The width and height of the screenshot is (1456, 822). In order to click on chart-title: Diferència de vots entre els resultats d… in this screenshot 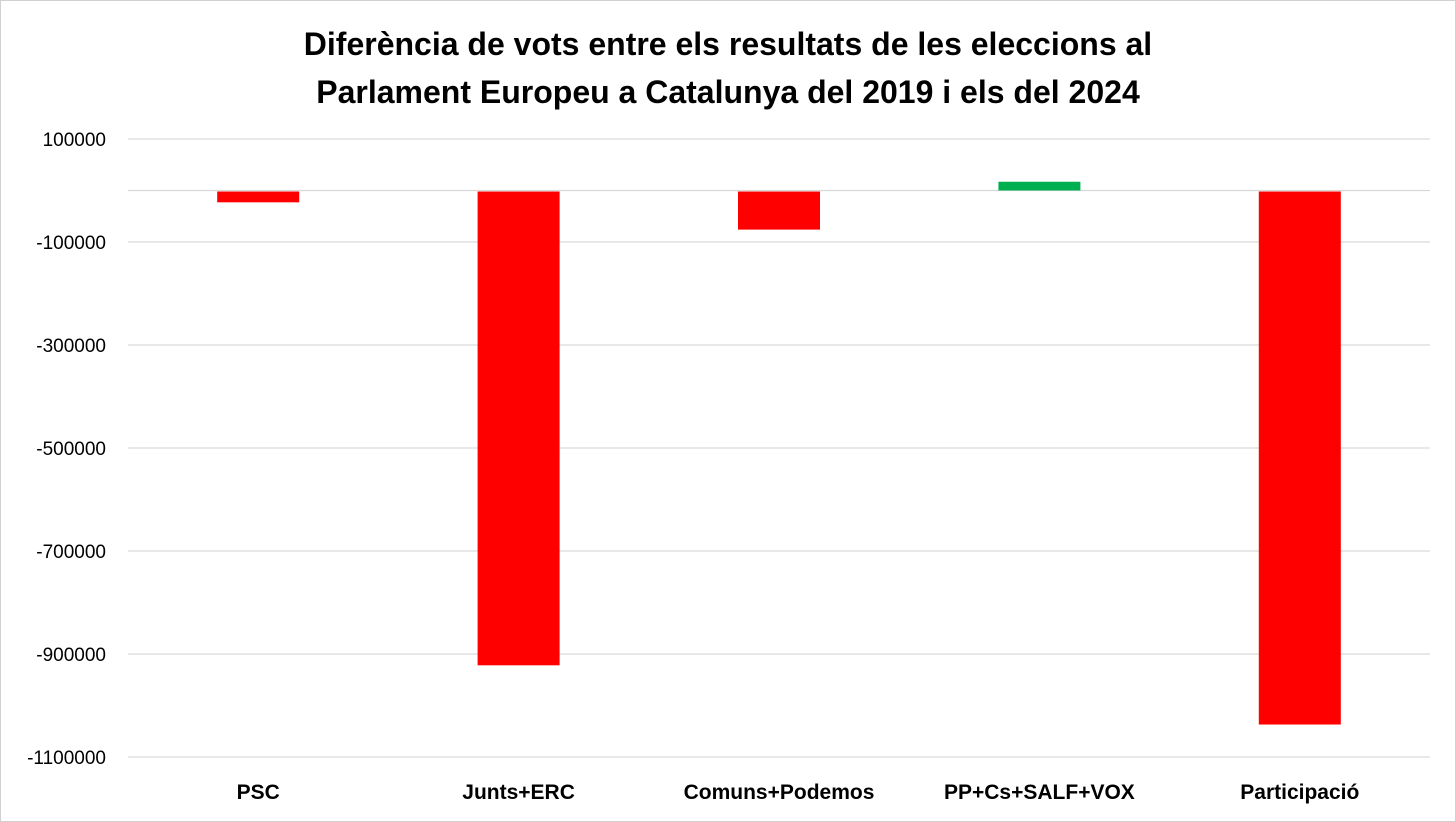, I will do `click(728, 68)`.